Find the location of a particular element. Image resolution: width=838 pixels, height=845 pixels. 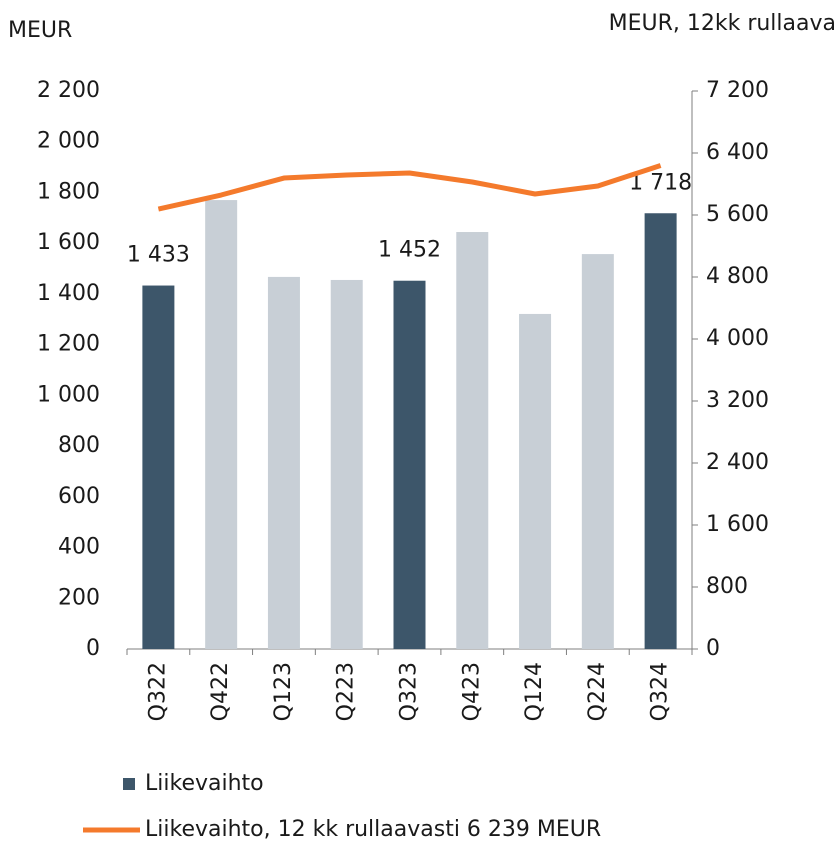

y2-tick-label: 4 800 is located at coordinates (737, 276).